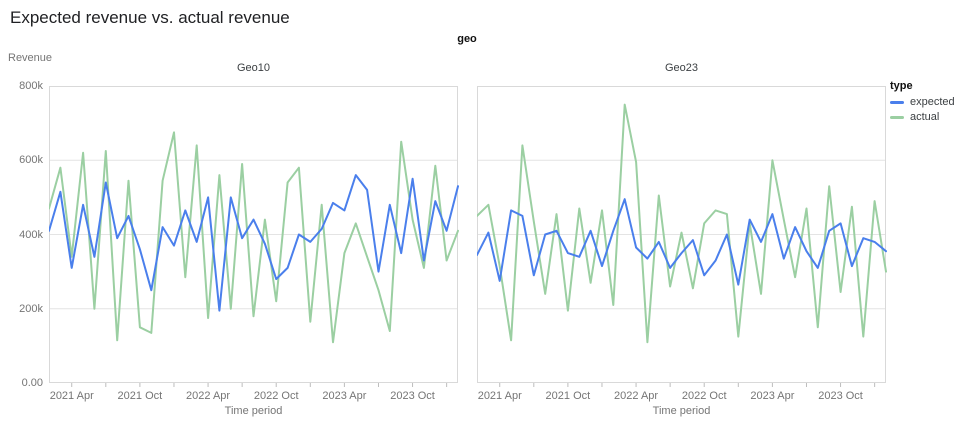  What do you see at coordinates (897, 117) in the screenshot?
I see `actual-line-swatch` at bounding box center [897, 117].